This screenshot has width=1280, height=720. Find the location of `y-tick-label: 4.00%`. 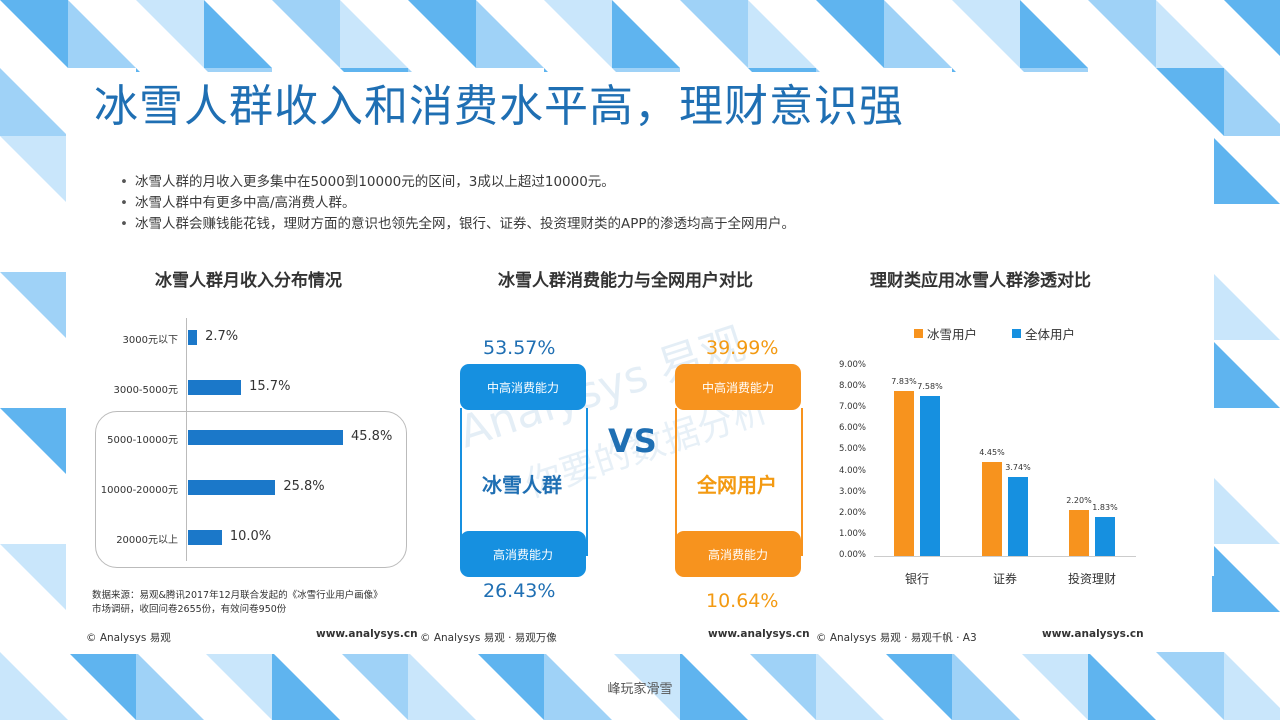

y-tick-label: 4.00% is located at coordinates (852, 470).